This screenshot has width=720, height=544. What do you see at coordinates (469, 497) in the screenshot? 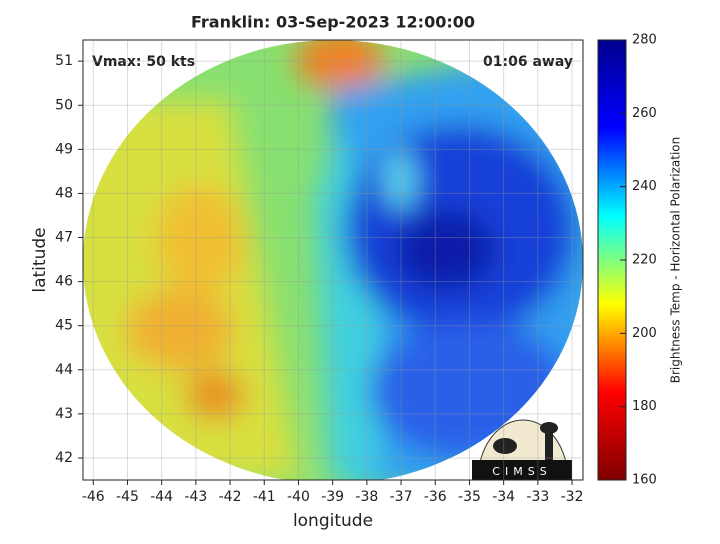
I see `x-tick-label: -35` at bounding box center [469, 497].